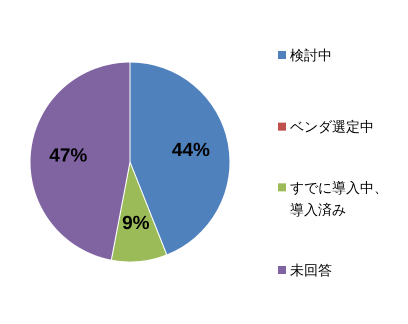 The image size is (408, 324). What do you see at coordinates (311, 55) in the screenshot?
I see `legend-label: 検討中` at bounding box center [311, 55].